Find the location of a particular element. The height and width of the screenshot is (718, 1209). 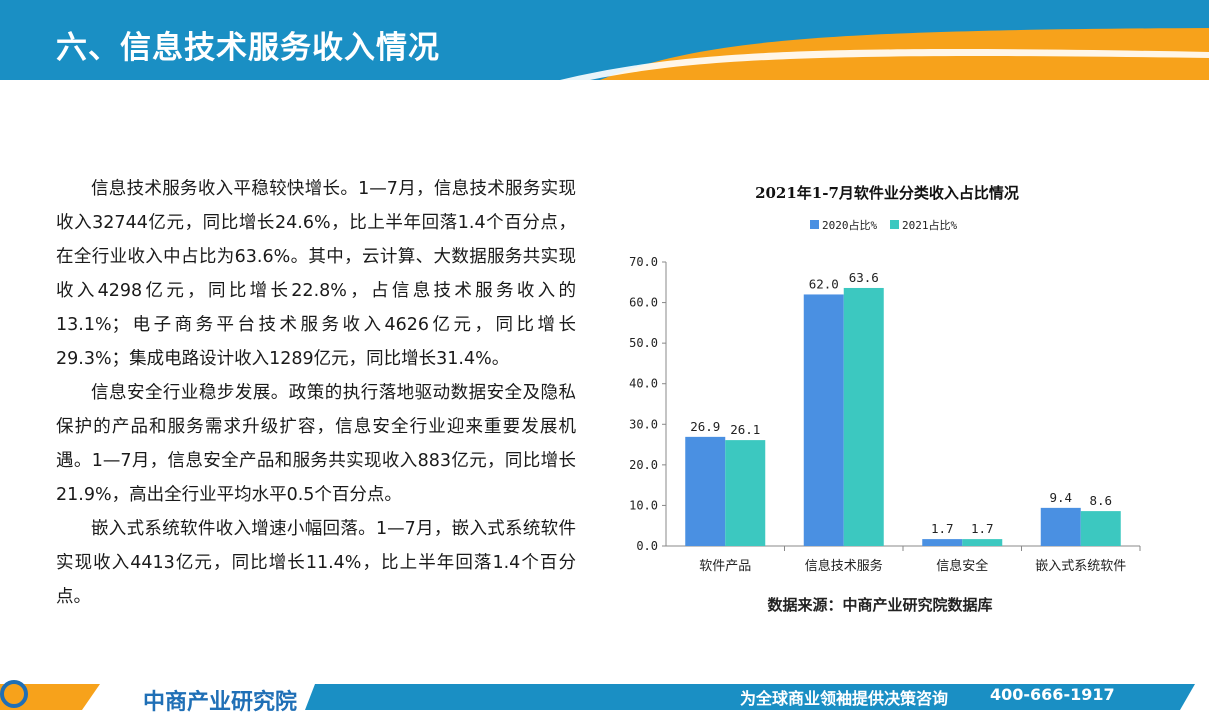

chart-title: 2021年1-7月软件业分类收入占比情况 is located at coordinates (887, 193).